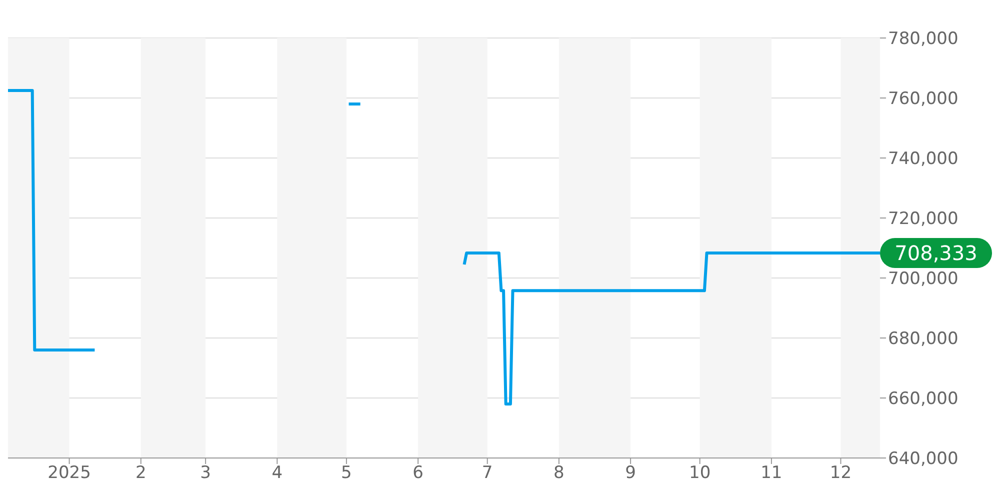 The height and width of the screenshot is (500, 1000). What do you see at coordinates (487, 473) in the screenshot?
I see `x-tick-label: 7` at bounding box center [487, 473].